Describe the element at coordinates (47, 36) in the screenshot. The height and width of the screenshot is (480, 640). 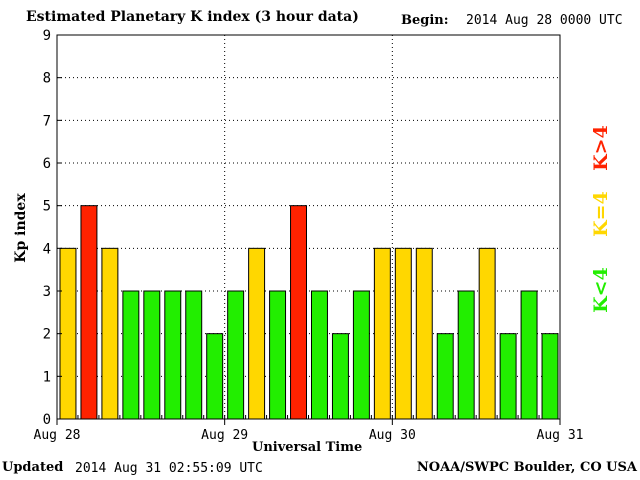
I see `y-tick-label: 9` at that location.